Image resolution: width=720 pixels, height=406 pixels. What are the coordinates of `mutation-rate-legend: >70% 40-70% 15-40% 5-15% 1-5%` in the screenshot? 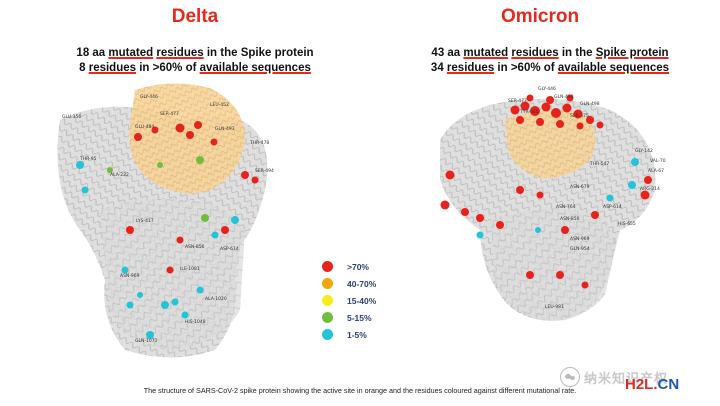 It's located at (362, 300).